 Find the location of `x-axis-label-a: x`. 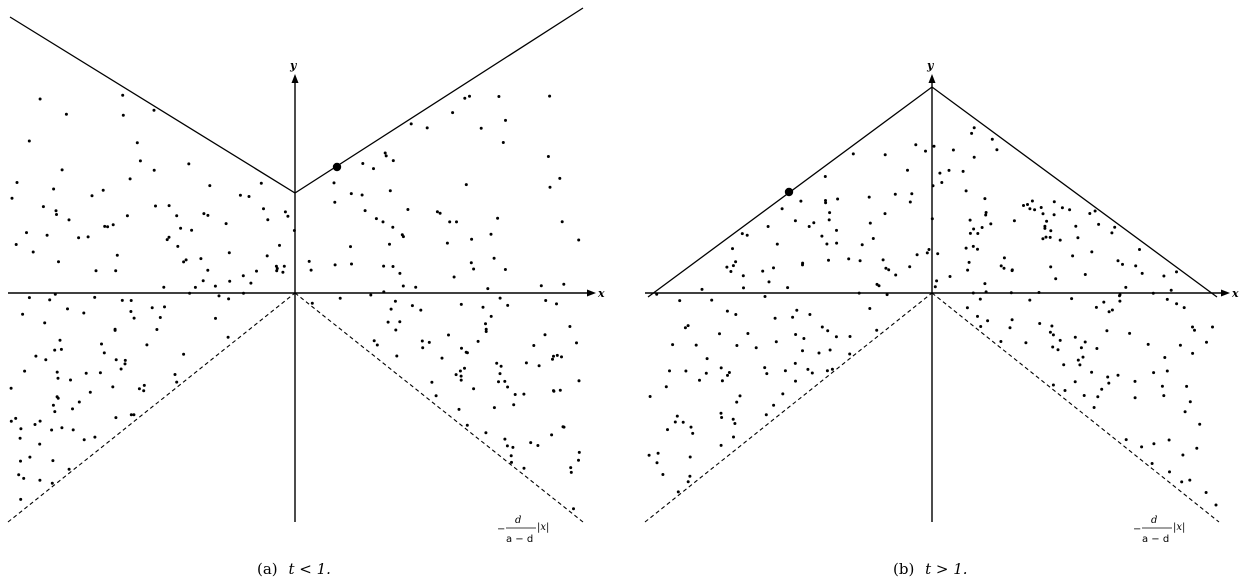

x-axis-label-a: x is located at coordinates (601, 293).